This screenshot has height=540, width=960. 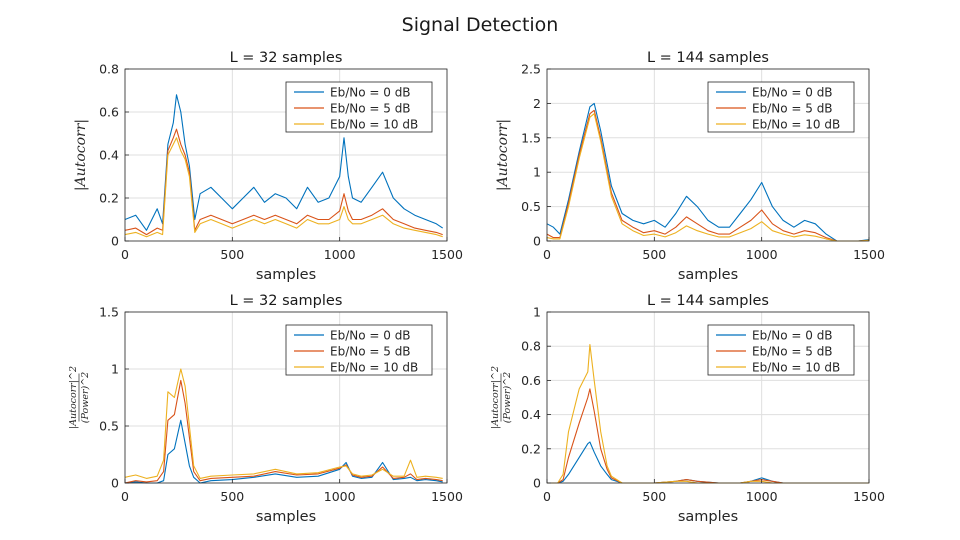 I want to click on legend-box, so click(x=359, y=107).